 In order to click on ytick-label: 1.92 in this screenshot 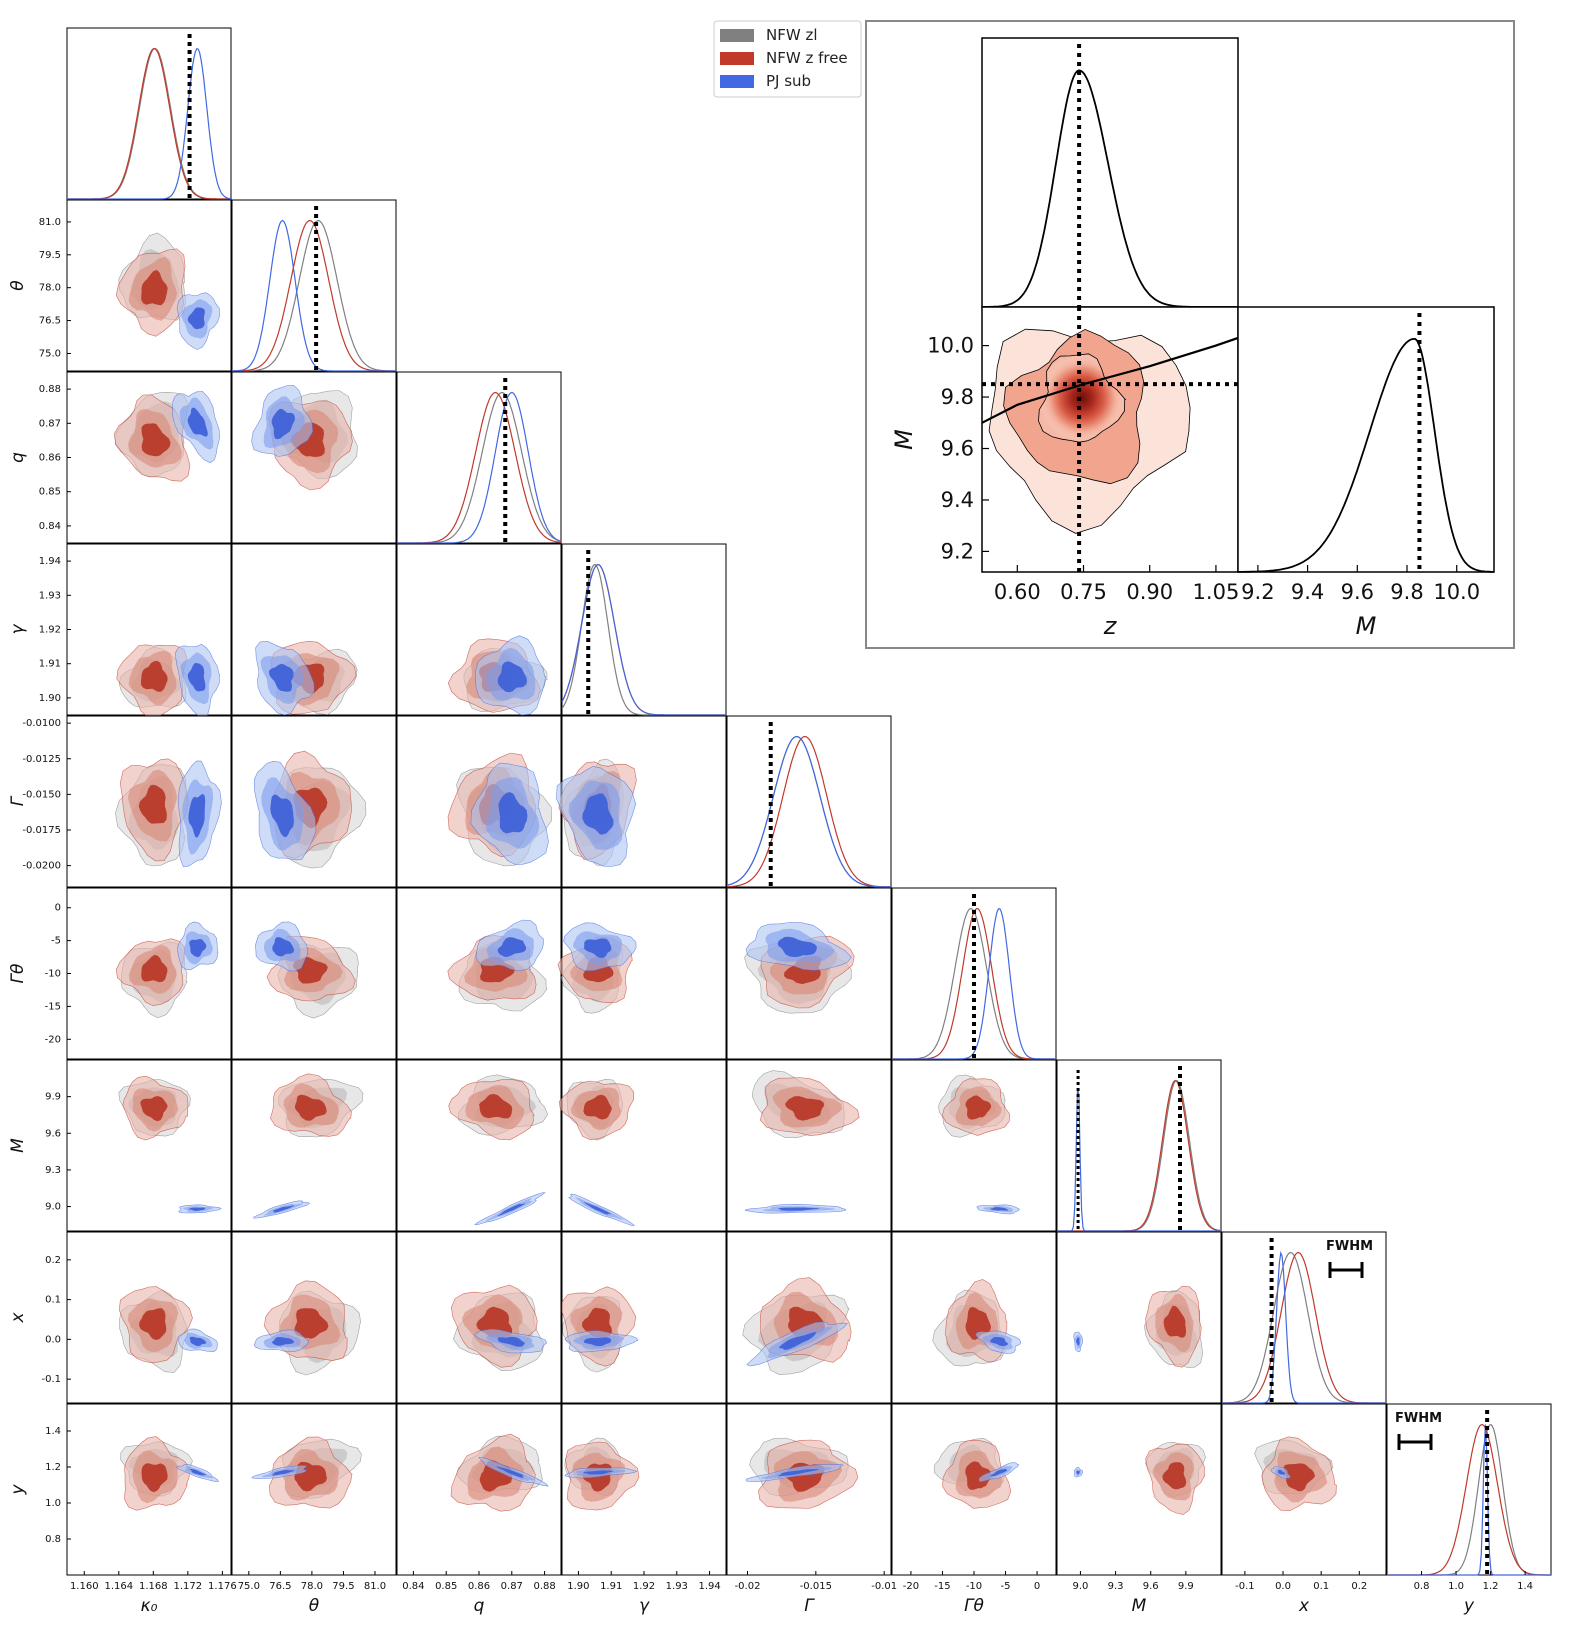, I will do `click(50, 630)`.